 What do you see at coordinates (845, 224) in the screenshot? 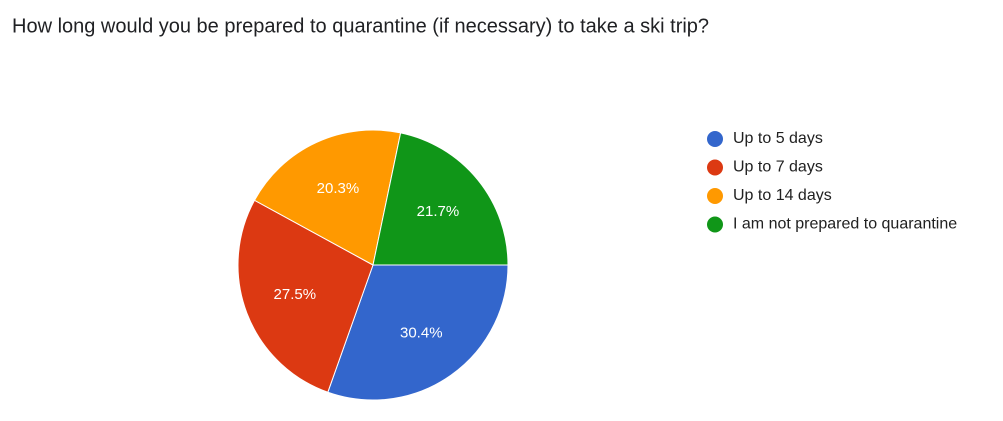
I see `legend-label: I am not prepared to quarantine` at bounding box center [845, 224].